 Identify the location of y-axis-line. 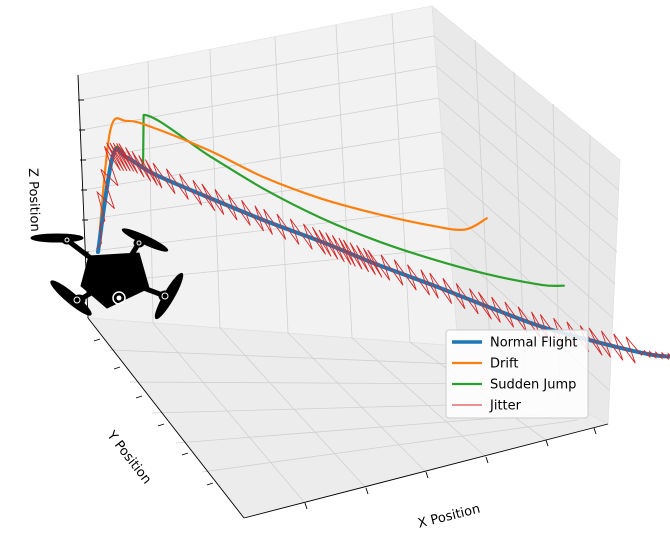
(166, 418).